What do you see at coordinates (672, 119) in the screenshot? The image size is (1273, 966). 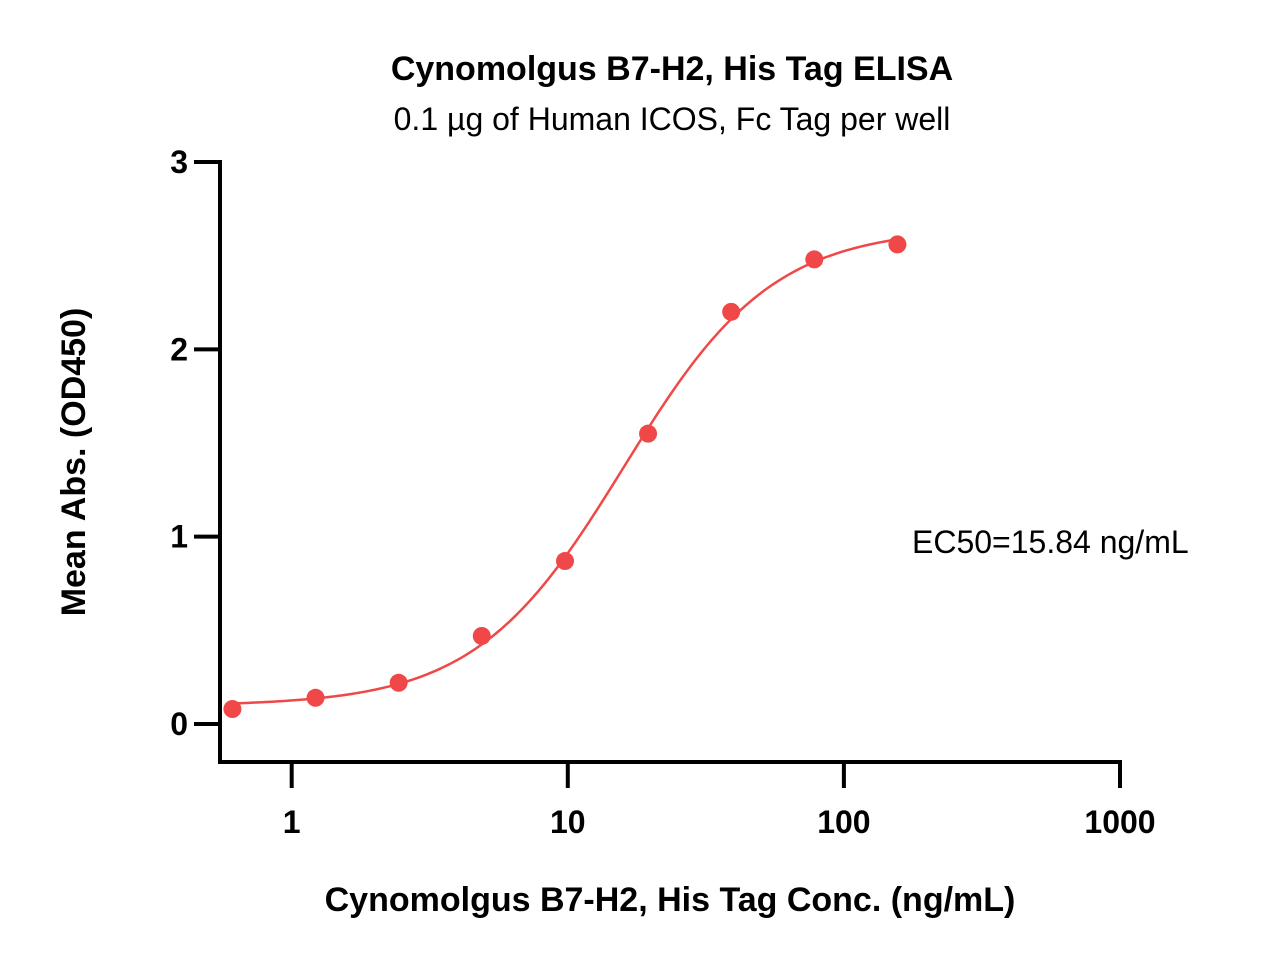 I see `chart-subtitle: 0.1 µg of Human ICOS, Fc Tag per well` at bounding box center [672, 119].